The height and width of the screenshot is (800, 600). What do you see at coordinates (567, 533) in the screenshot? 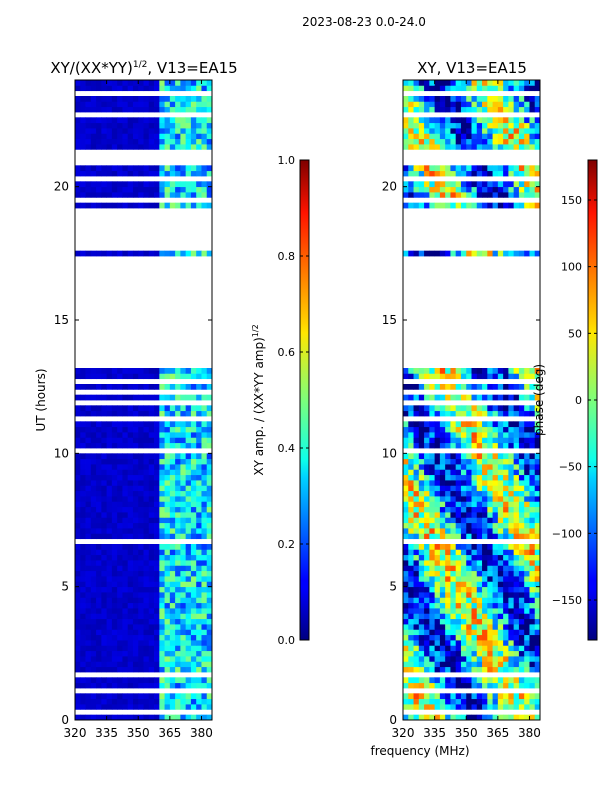
I see `colorbar-tick-label: −100` at bounding box center [567, 533].